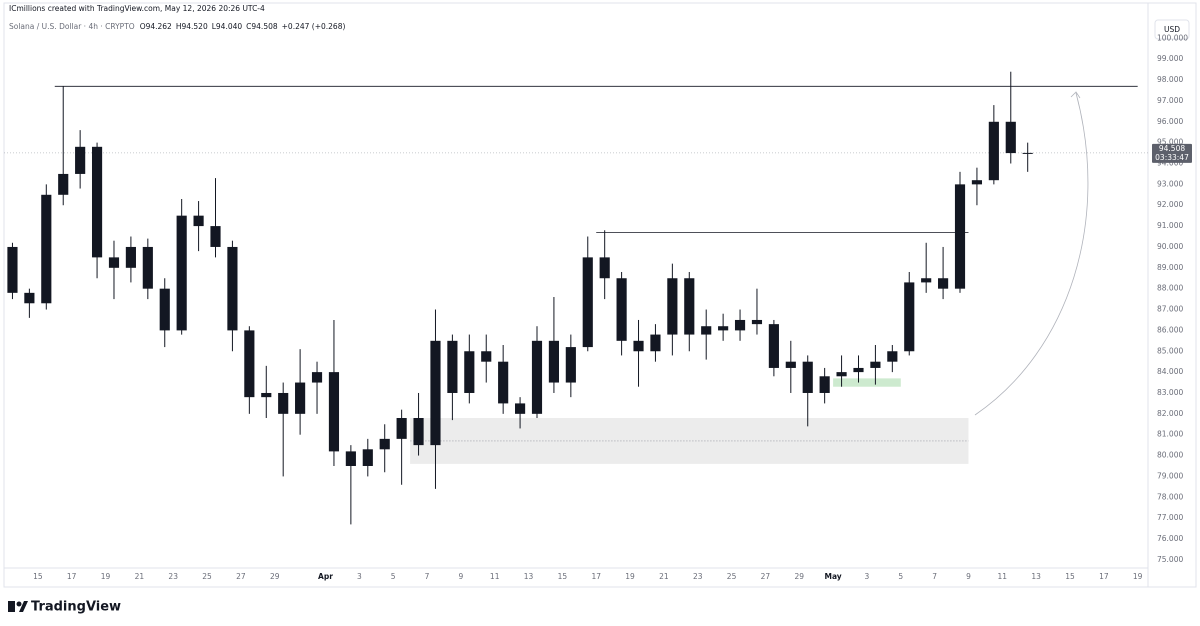 This screenshot has width=1200, height=626. Describe the element at coordinates (833, 576) in the screenshot. I see `x-tick-label: May` at that location.